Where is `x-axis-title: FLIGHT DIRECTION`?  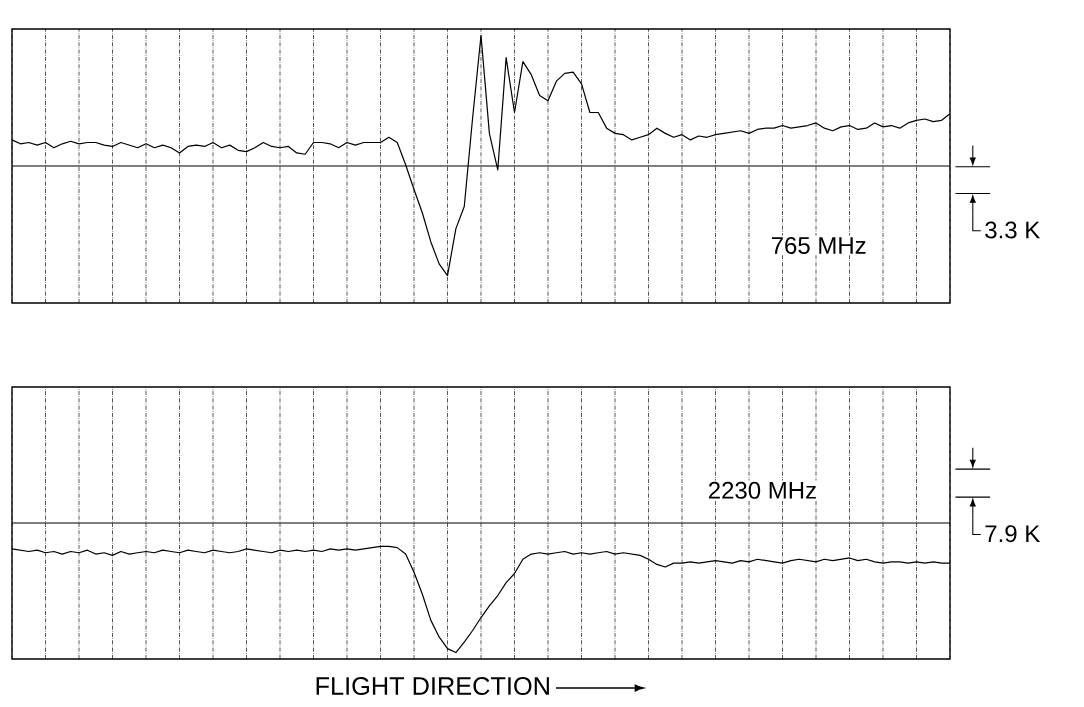
x-axis-title: FLIGHT DIRECTION is located at coordinates (432, 686).